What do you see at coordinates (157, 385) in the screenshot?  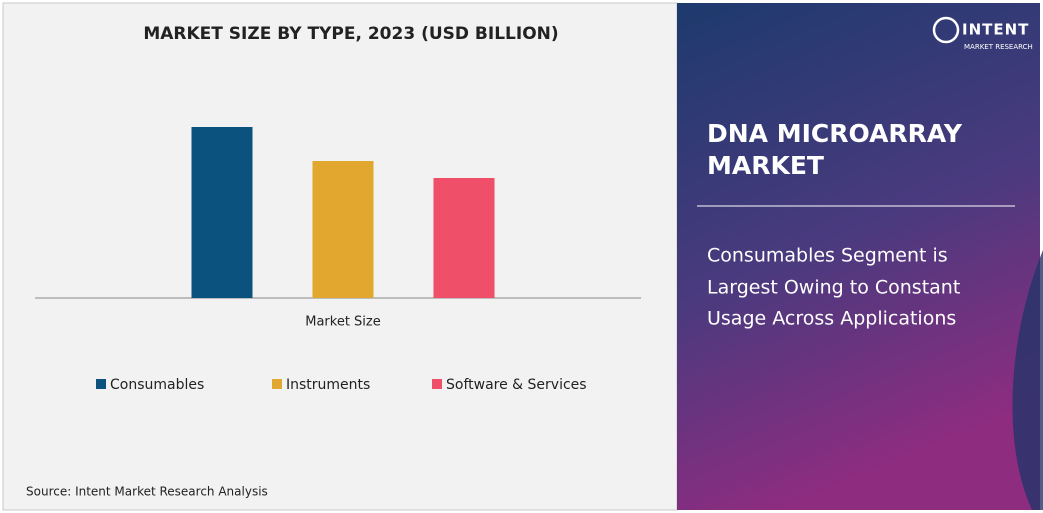 I see `legend-label: Consumables` at bounding box center [157, 385].